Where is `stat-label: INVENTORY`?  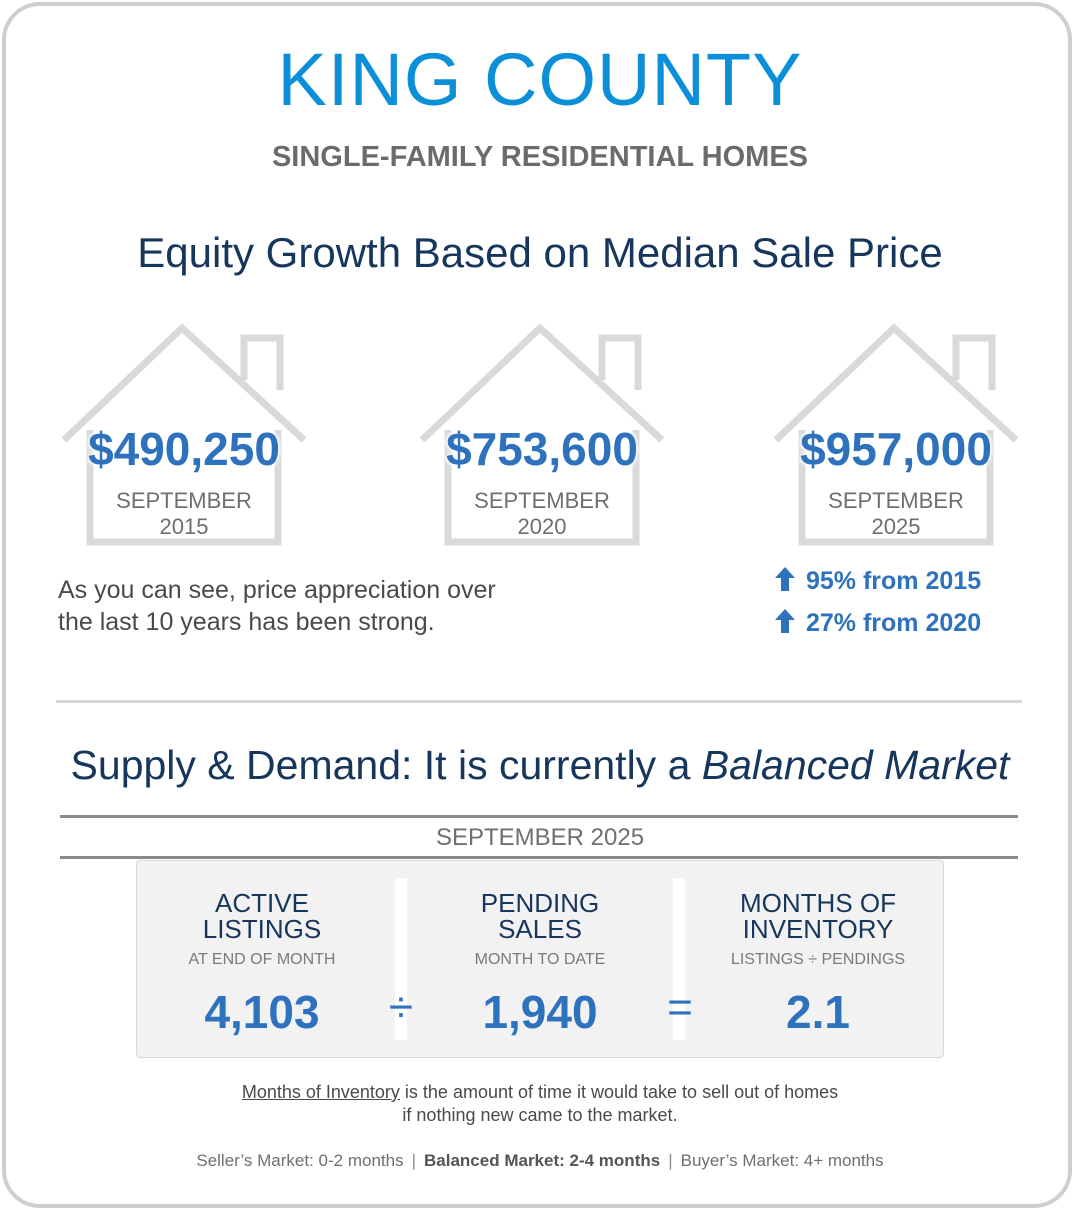
stat-label: INVENTORY is located at coordinates (818, 929).